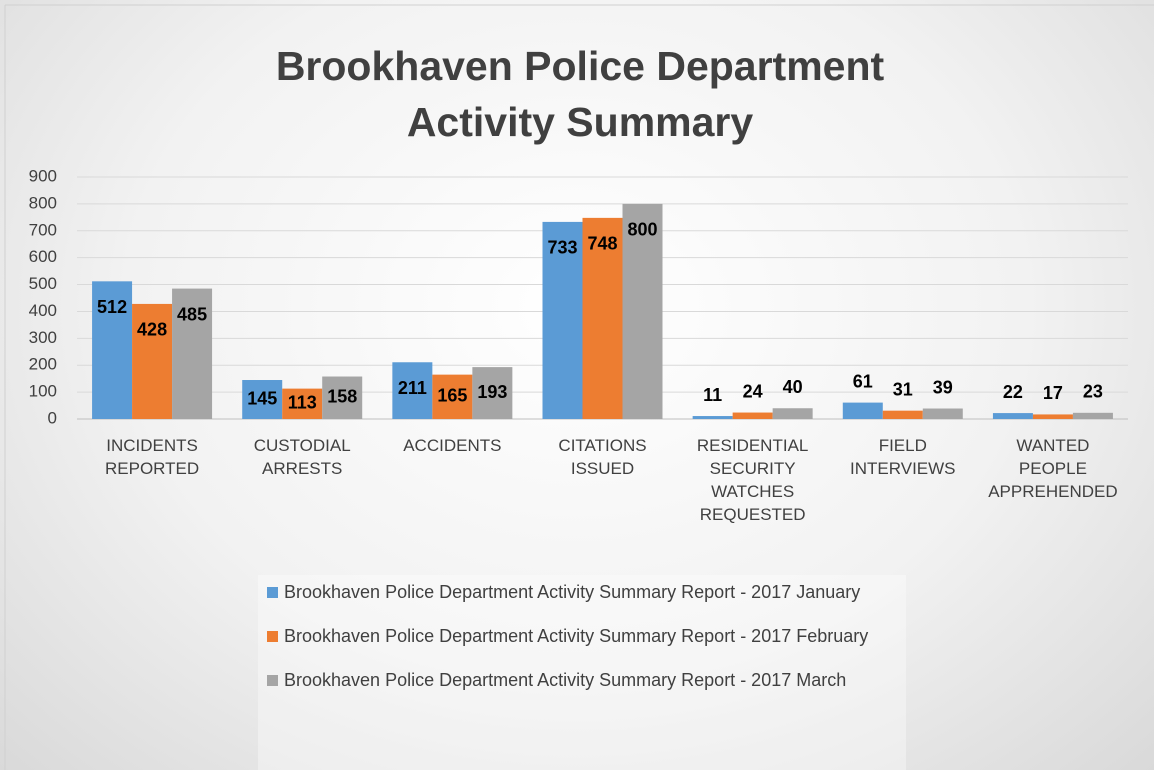 Image resolution: width=1154 pixels, height=770 pixels. I want to click on data-label: 800, so click(642, 230).